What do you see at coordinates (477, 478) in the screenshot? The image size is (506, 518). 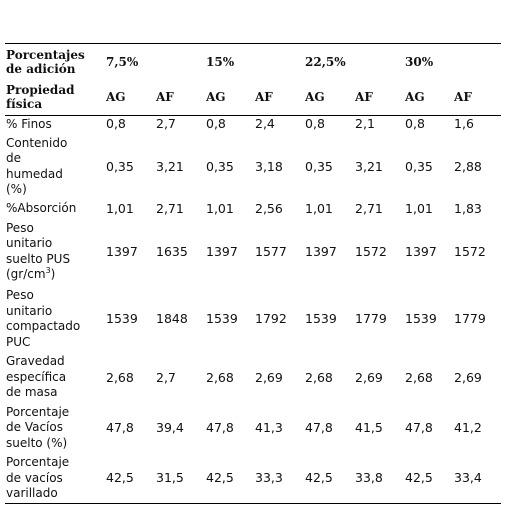 I see `table-cell: 33,4` at bounding box center [477, 478].